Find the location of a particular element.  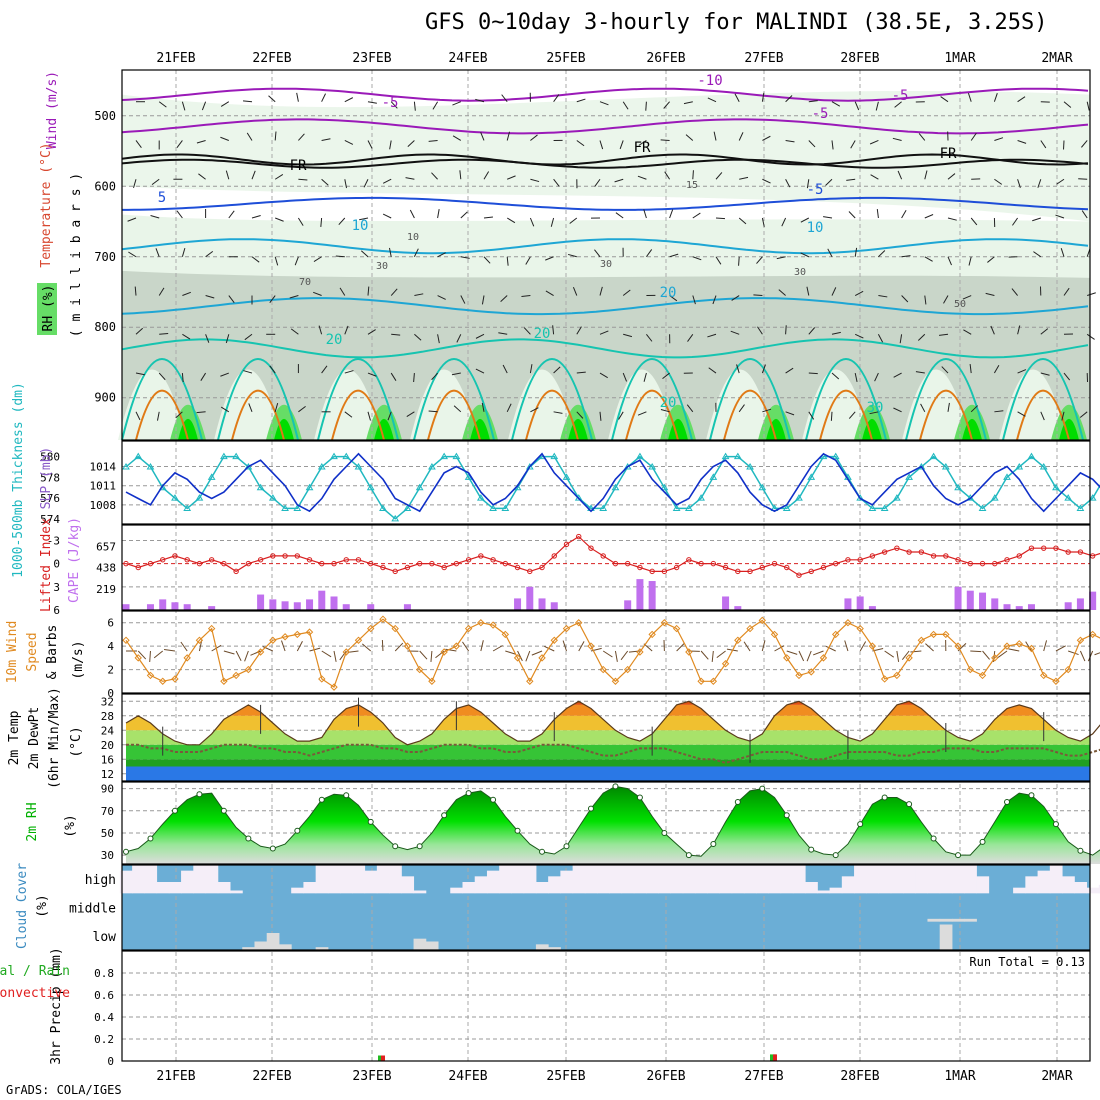

temperature-contour is located at coordinates (605, 306).